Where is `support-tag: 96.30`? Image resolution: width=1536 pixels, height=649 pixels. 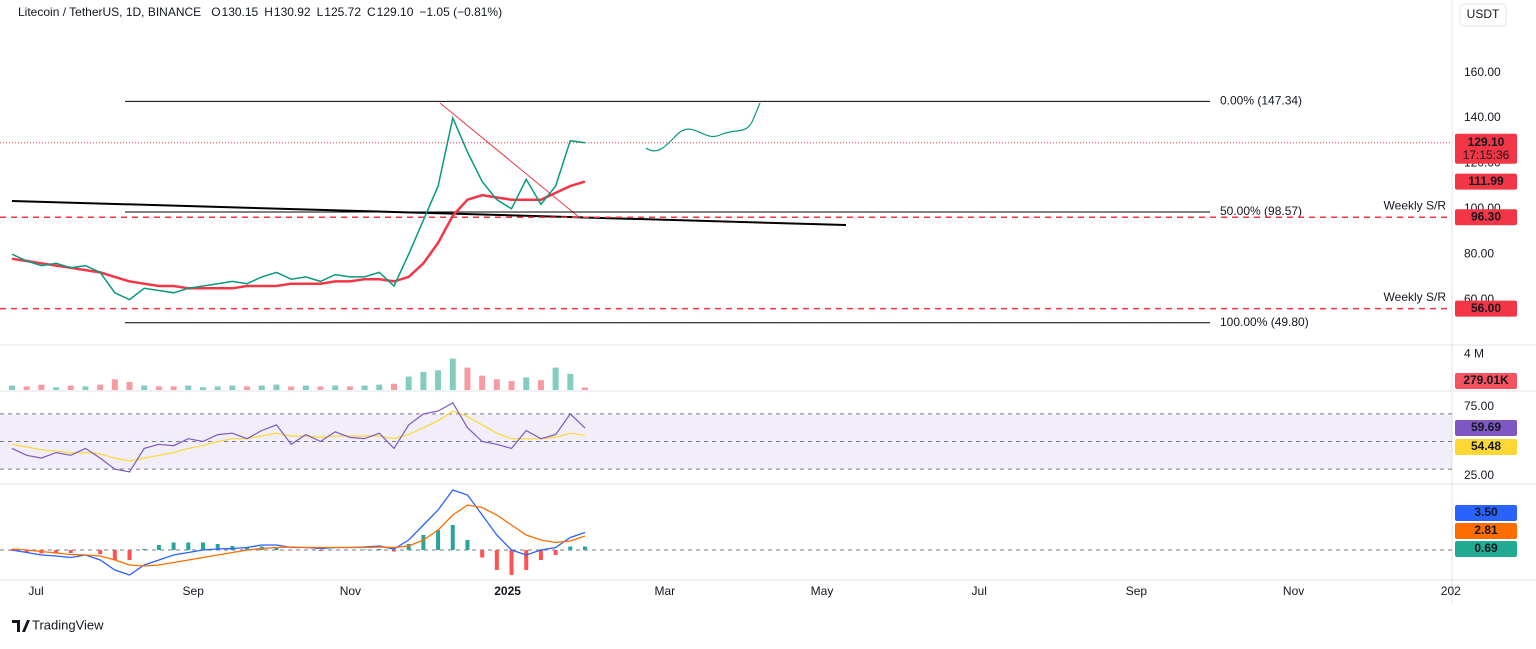 support-tag: 96.30 is located at coordinates (1486, 216).